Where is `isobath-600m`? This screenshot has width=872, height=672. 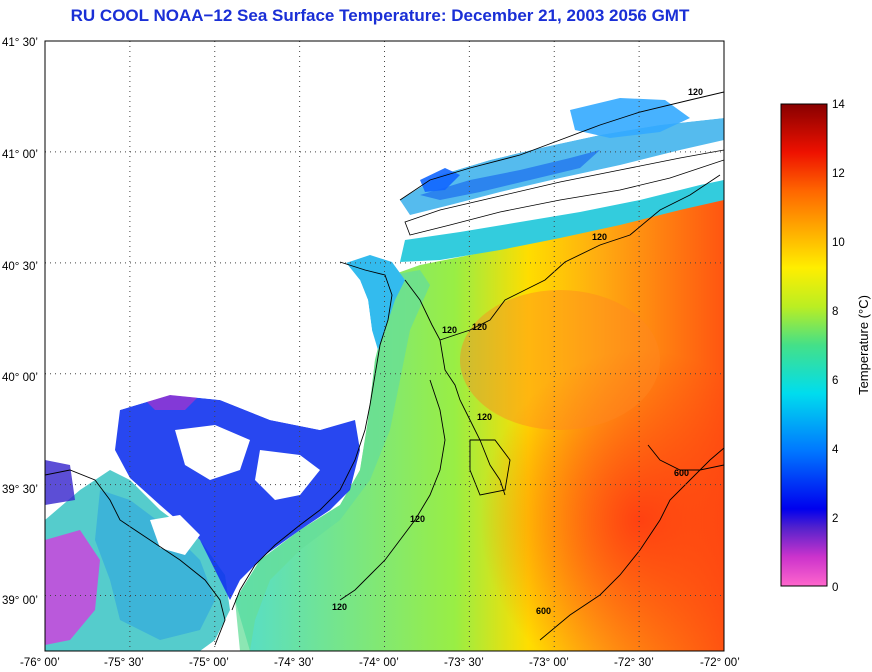 isobath-600m is located at coordinates (685, 457).